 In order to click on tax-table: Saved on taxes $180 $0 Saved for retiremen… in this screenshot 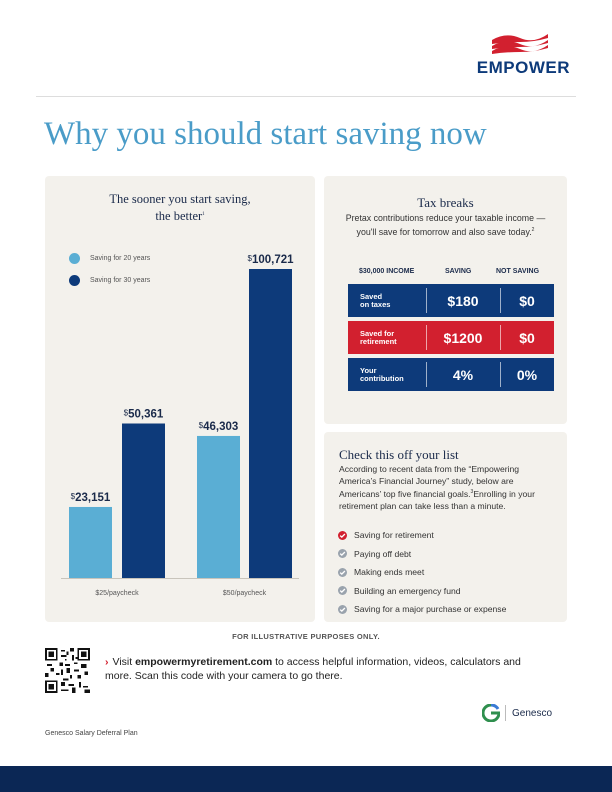, I will do `click(451, 339)`.